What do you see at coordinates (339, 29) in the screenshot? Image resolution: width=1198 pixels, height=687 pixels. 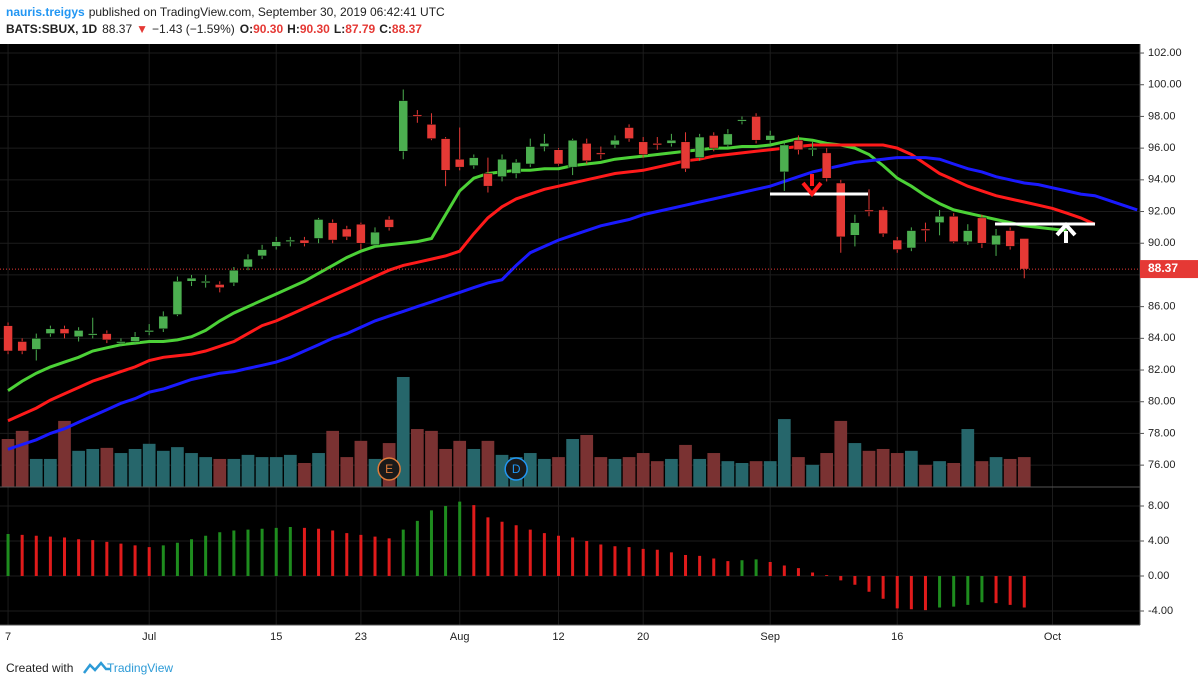 I see `low-label: L:` at bounding box center [339, 29].